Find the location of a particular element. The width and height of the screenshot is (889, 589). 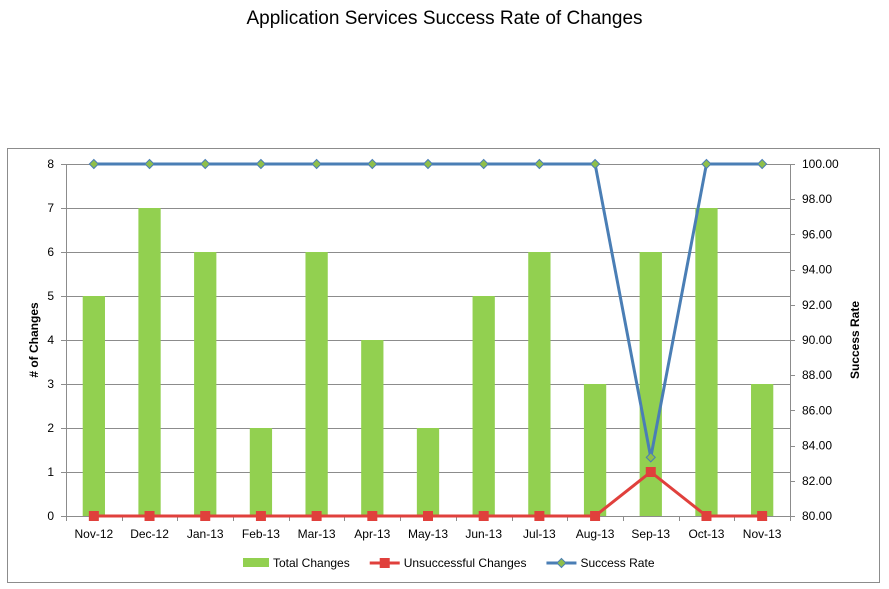

y2-tick-label: 98.00 is located at coordinates (817, 199).